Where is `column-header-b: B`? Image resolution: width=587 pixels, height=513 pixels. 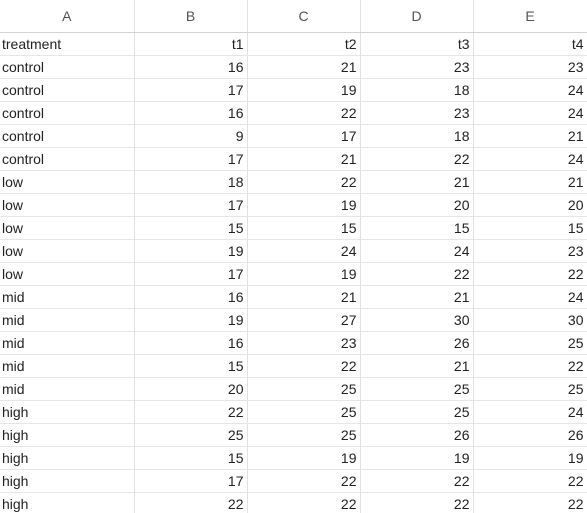
column-header-b: B is located at coordinates (191, 16).